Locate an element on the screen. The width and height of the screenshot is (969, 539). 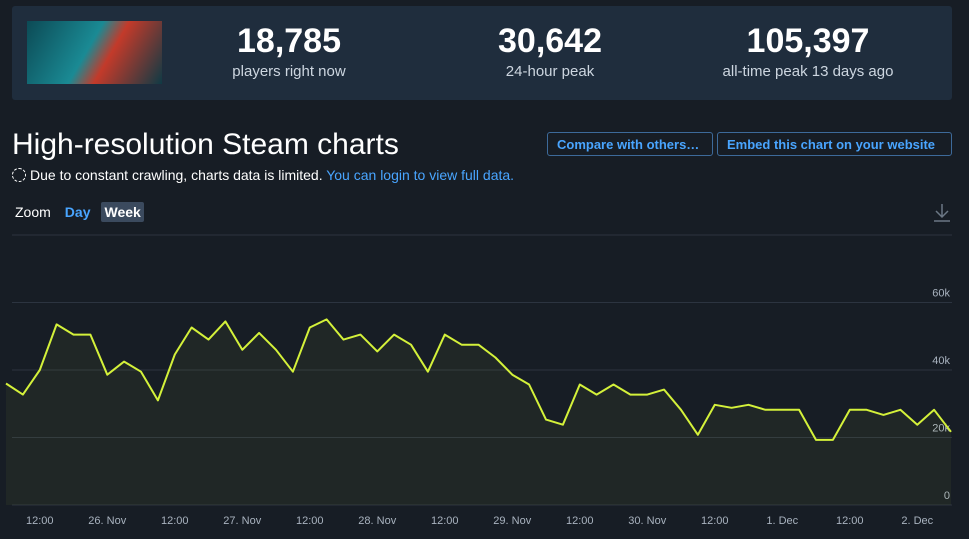
x-tick-label: 1. Dec is located at coordinates (782, 521).